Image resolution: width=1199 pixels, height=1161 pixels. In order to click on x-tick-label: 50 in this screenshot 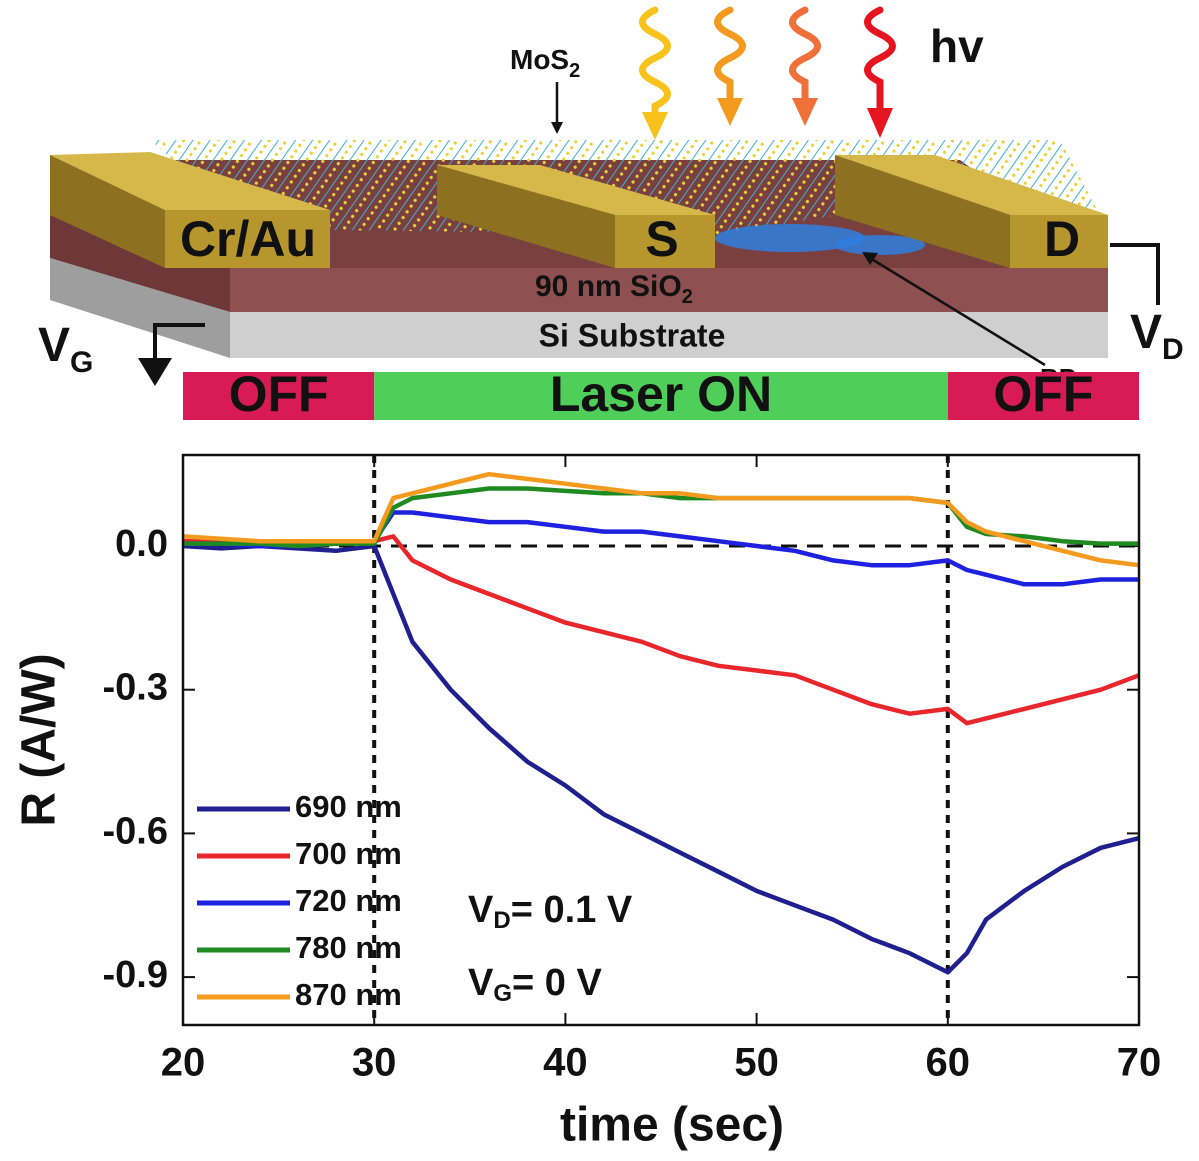, I will do `click(756, 1063)`.